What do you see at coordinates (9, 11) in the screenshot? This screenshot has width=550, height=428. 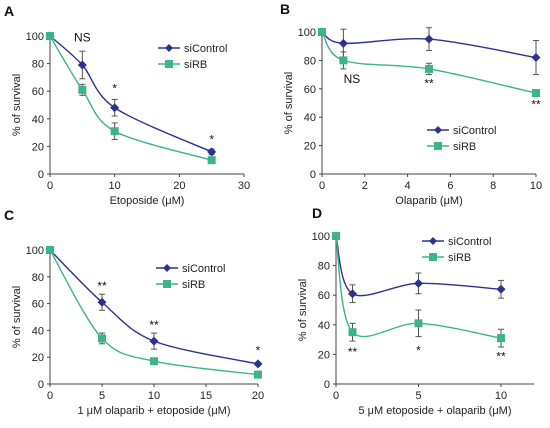 I see `panel-label: A` at bounding box center [9, 11].